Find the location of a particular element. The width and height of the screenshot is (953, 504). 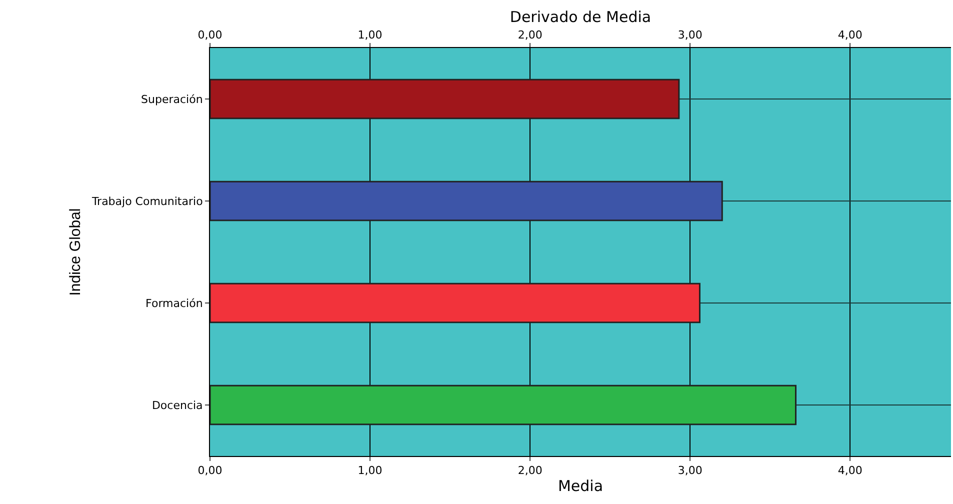

y-tick-label: Trabajo Comunitario is located at coordinates (147, 201).